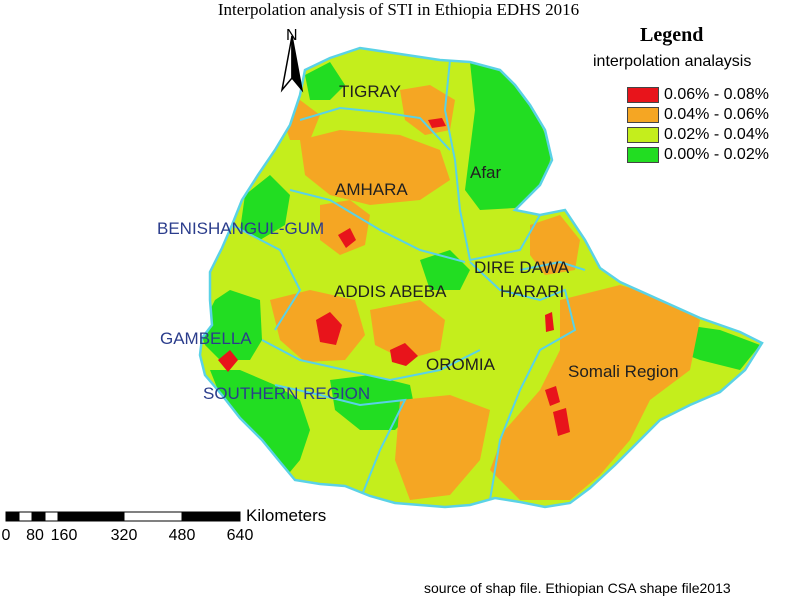 The height and width of the screenshot is (599, 797). I want to click on legend-title: Legend, so click(672, 35).